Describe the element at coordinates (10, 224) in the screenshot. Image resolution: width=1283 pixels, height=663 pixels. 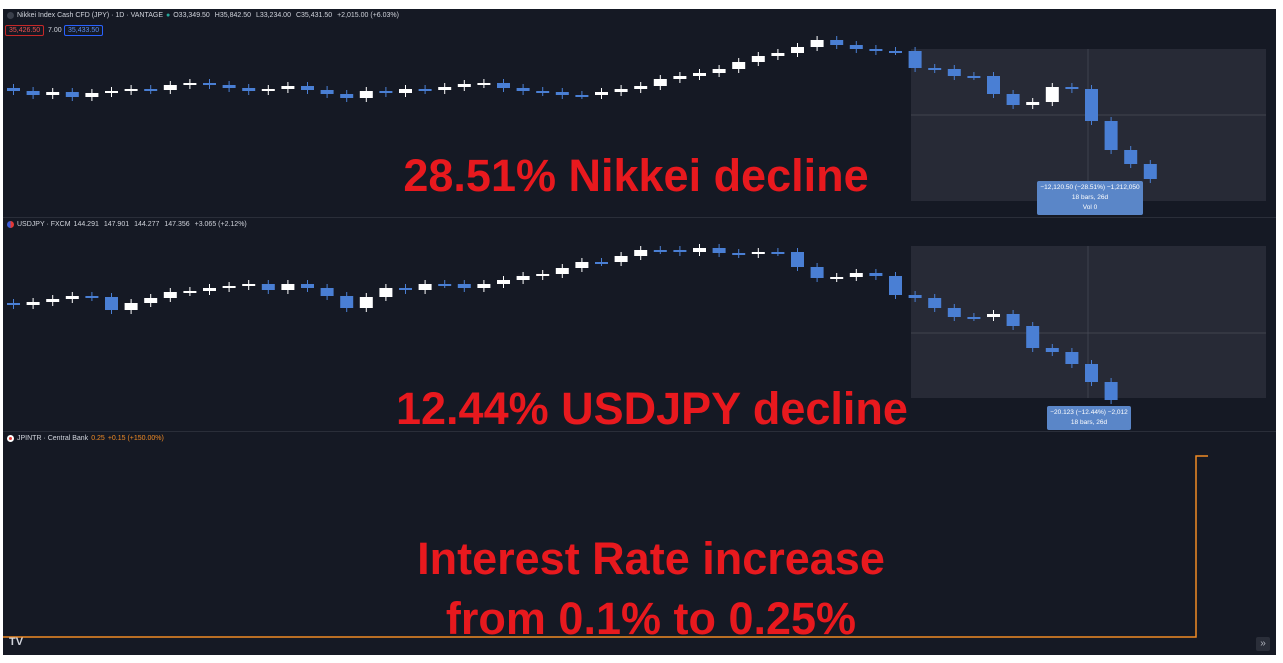
I see `currency-flag-icon` at that location.